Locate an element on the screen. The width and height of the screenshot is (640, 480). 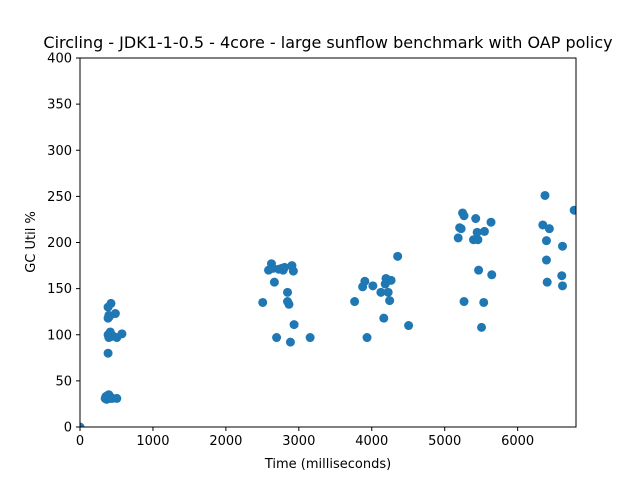
y-tick-label: 50 is located at coordinates (63, 381).